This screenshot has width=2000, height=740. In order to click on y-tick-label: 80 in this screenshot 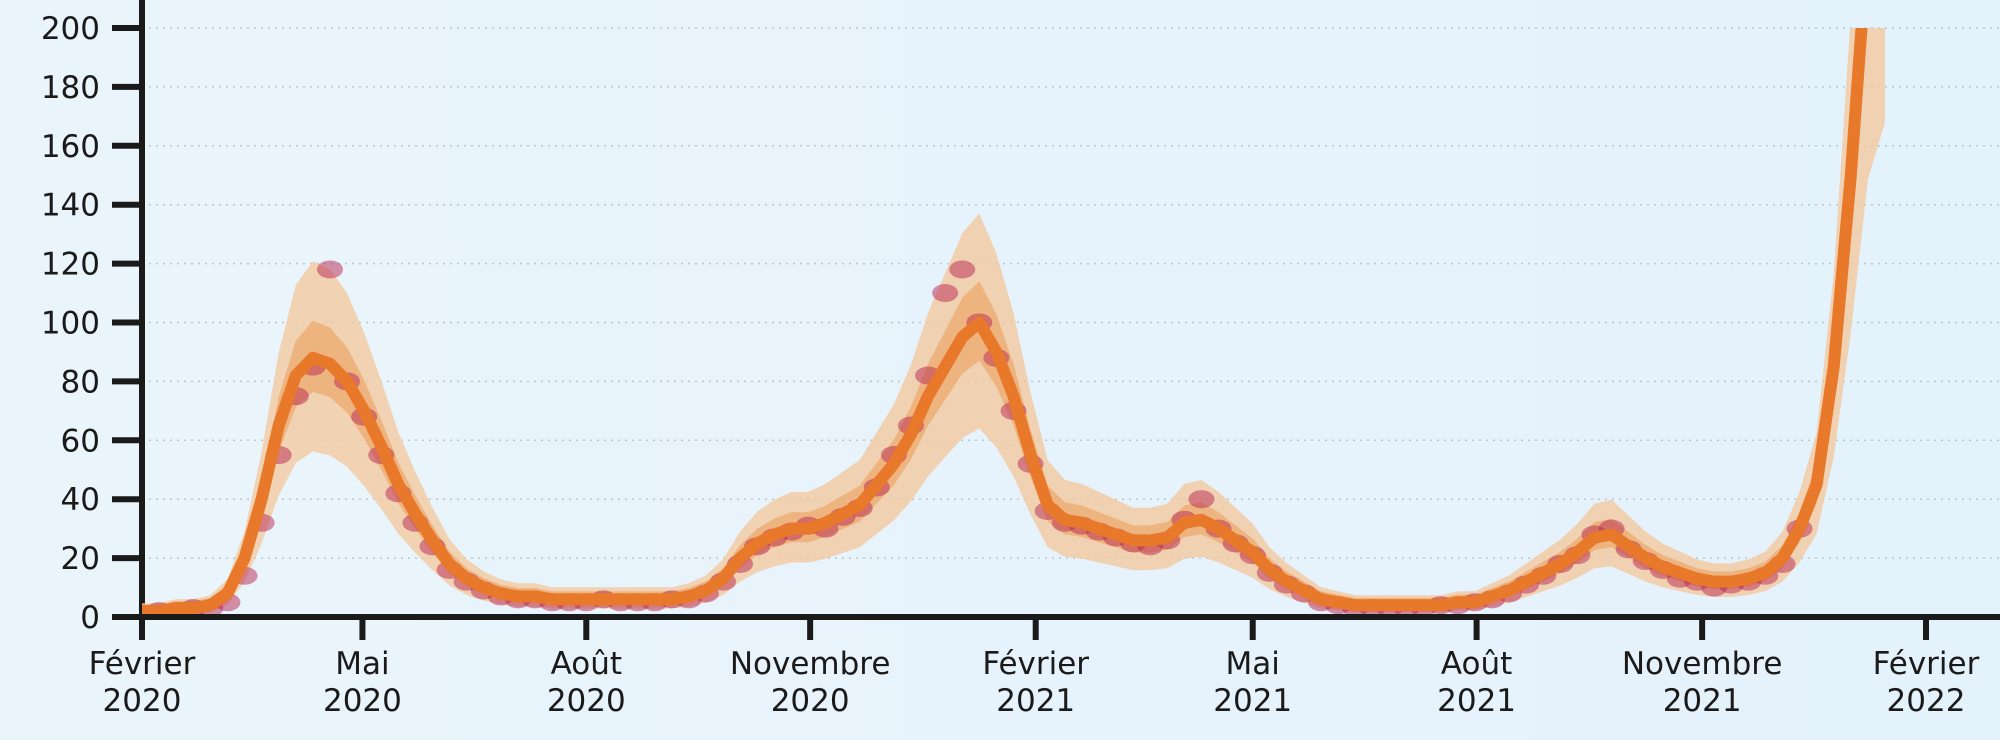, I will do `click(80, 382)`.